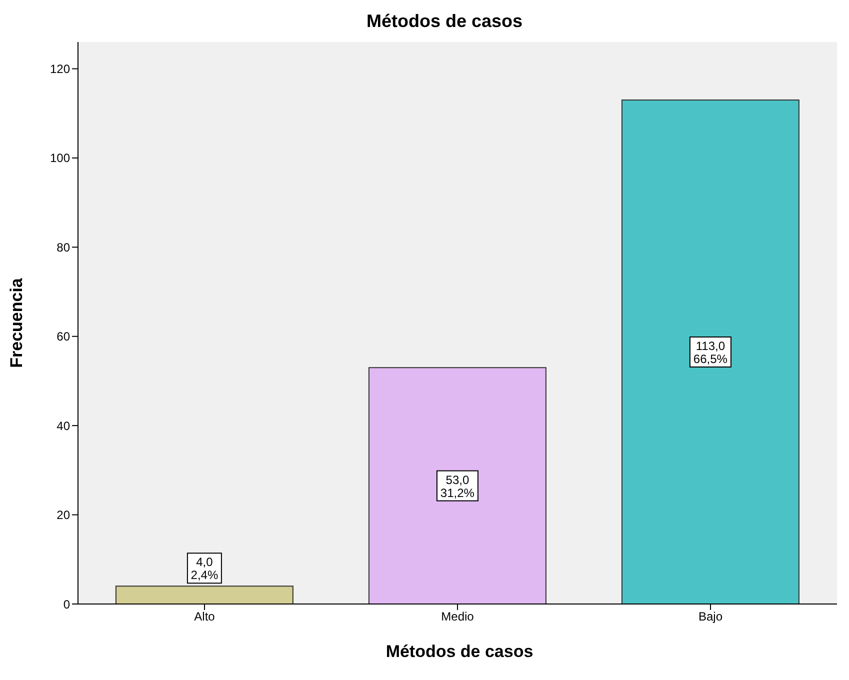 The height and width of the screenshot is (680, 849). I want to click on chart-title: Métodos de casos, so click(444, 21).